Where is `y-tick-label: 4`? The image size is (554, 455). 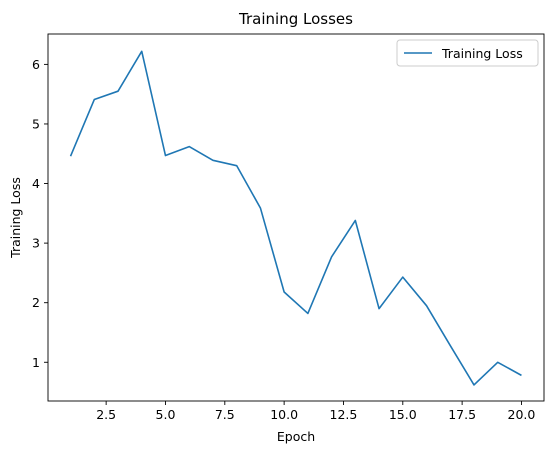
y-tick-label: 4 is located at coordinates (36, 183).